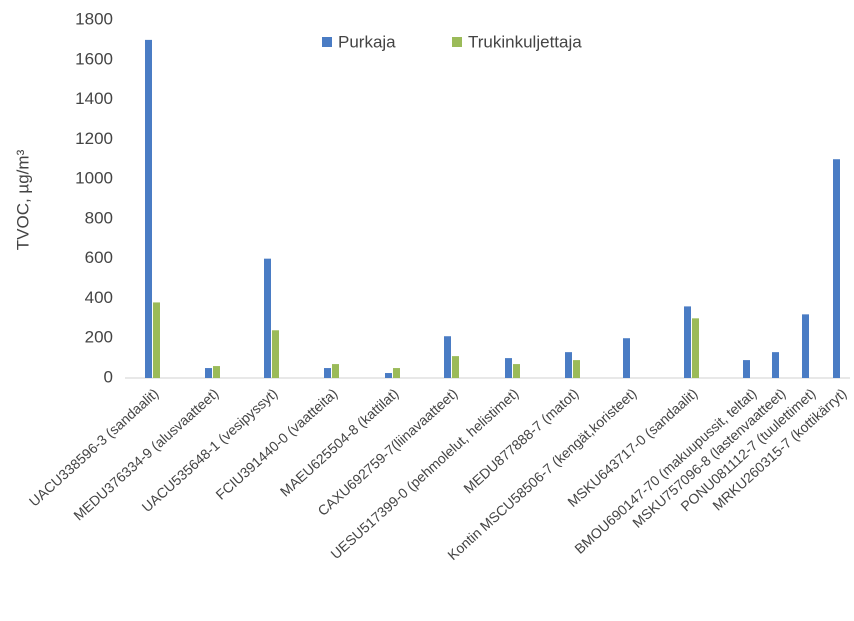 Image resolution: width=854 pixels, height=621 pixels. What do you see at coordinates (99, 217) in the screenshot?
I see `y-tick-label: 800` at bounding box center [99, 217].